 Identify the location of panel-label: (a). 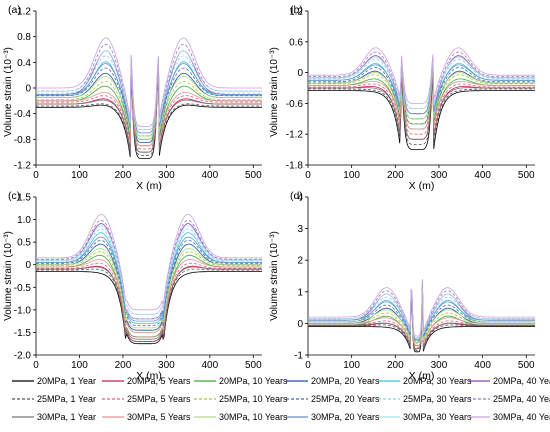
(14, 10).